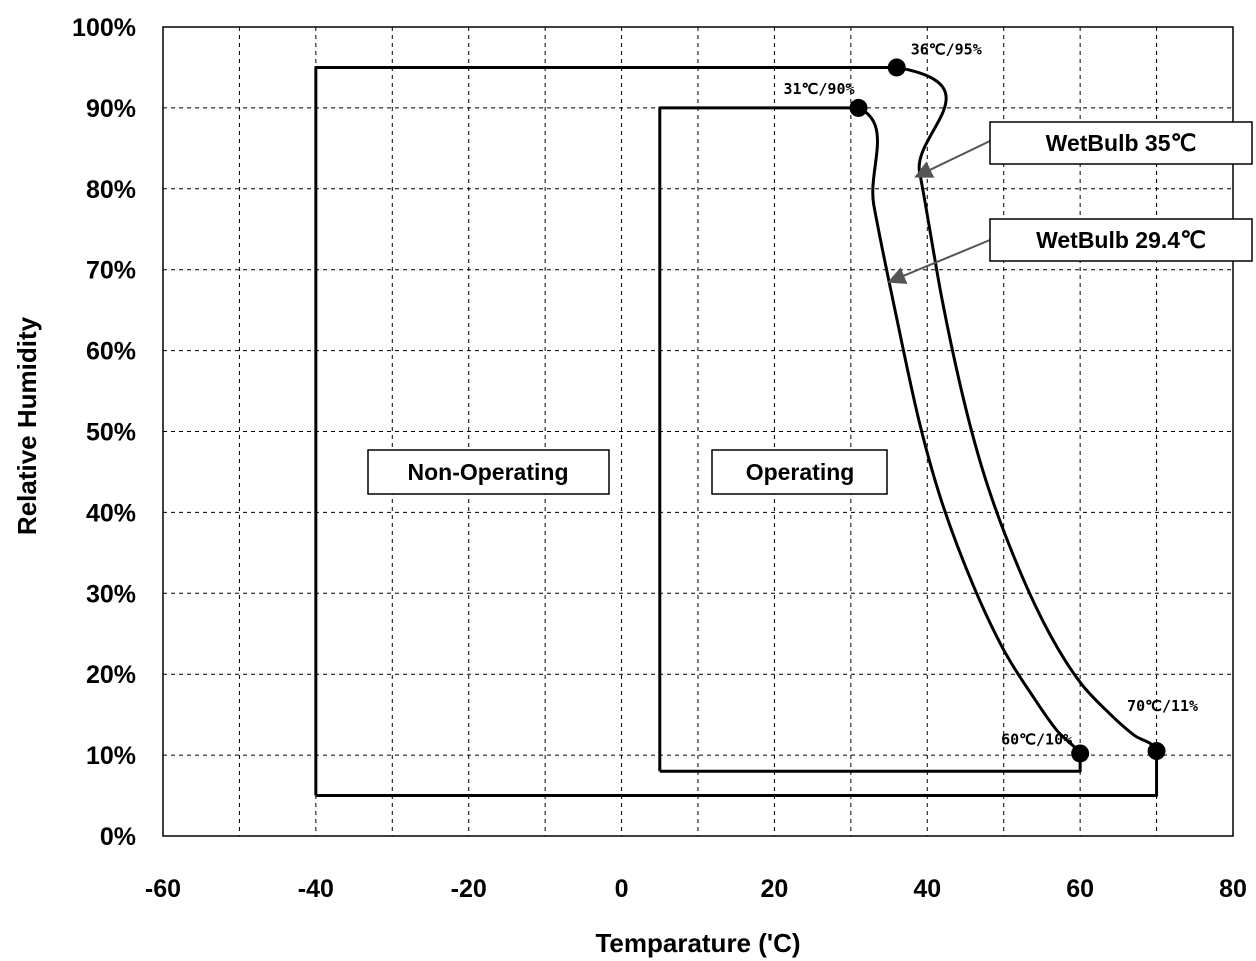 Image resolution: width=1256 pixels, height=961 pixels. I want to click on y-tick-label: 20%, so click(111, 675).